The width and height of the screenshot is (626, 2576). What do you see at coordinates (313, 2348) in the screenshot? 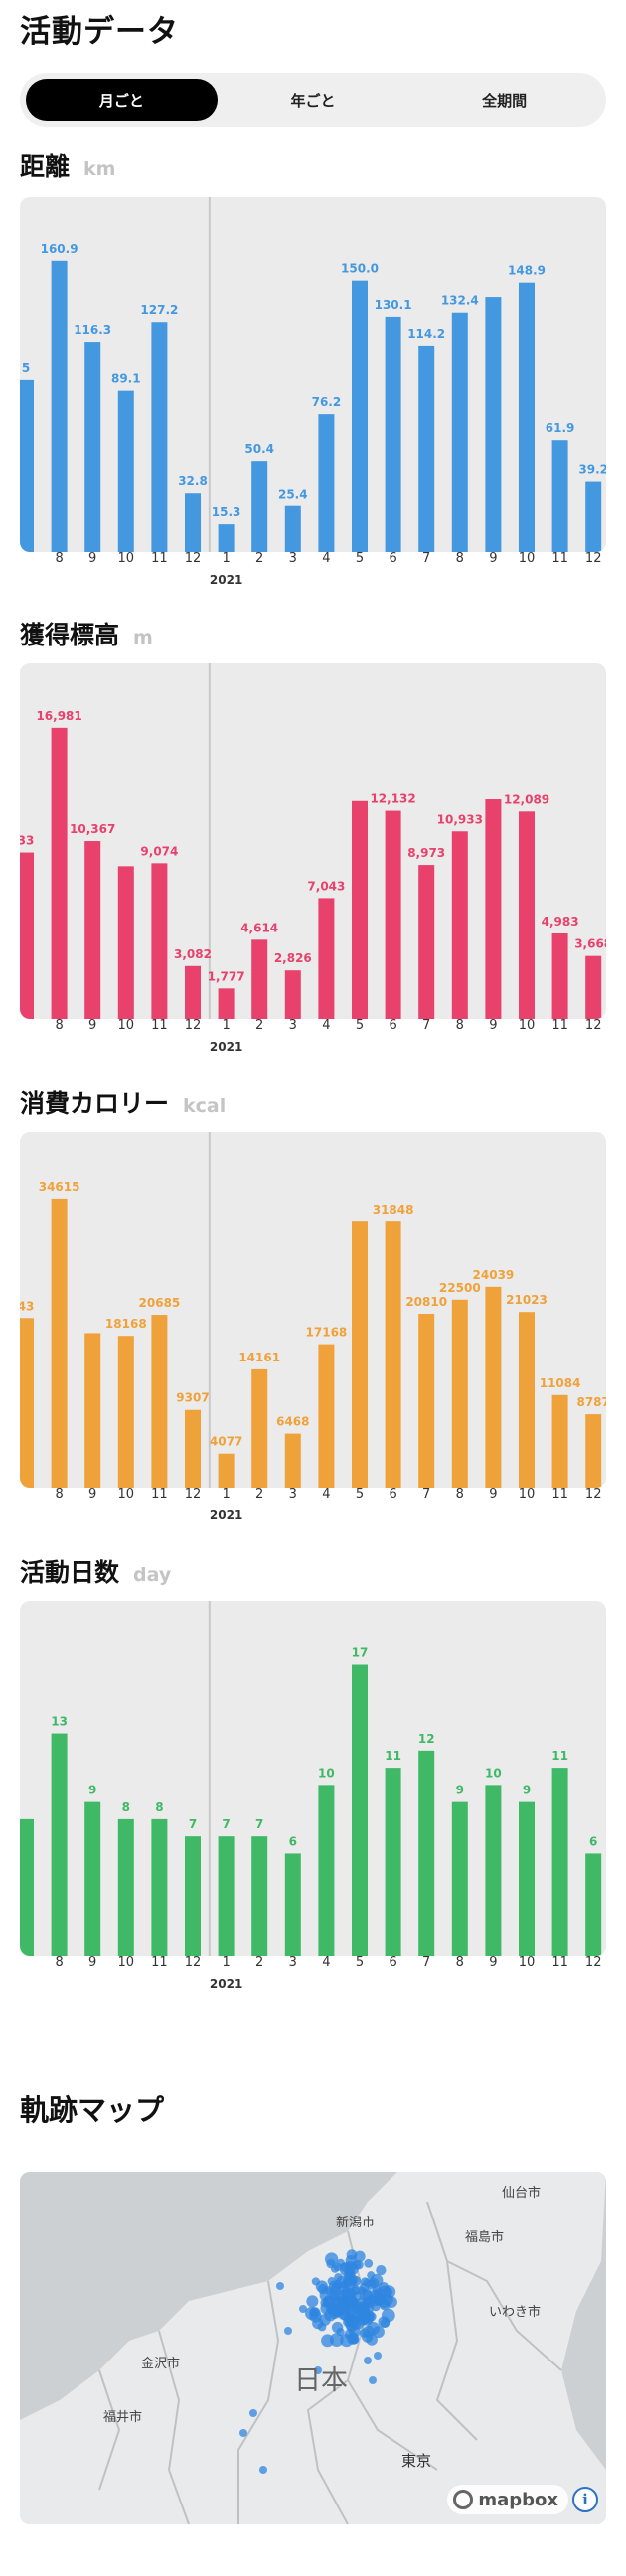
I see `track-map: 仙台市 新潟市 福島市 いわき市 金沢市 福井市 日本 東京 mapbox i` at bounding box center [313, 2348].